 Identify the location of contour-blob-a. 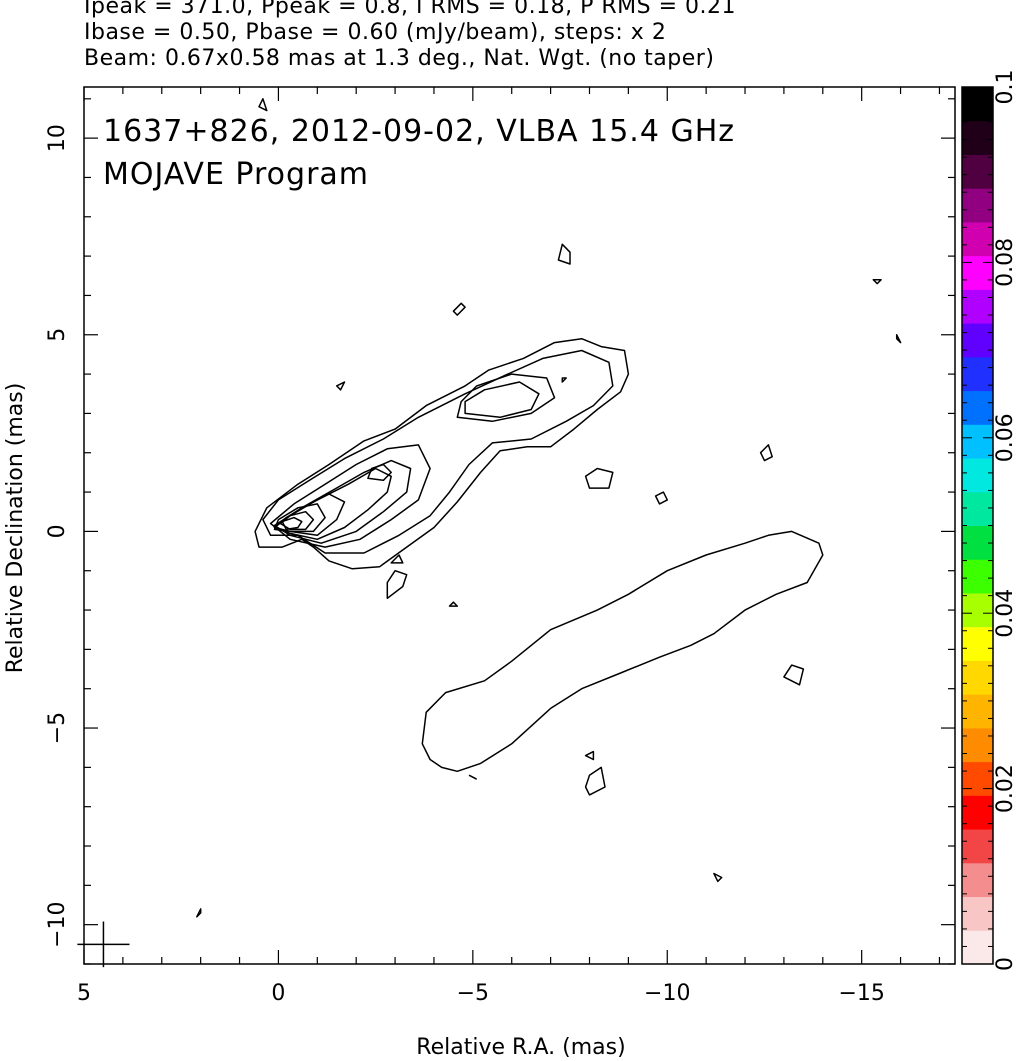
(564, 254).